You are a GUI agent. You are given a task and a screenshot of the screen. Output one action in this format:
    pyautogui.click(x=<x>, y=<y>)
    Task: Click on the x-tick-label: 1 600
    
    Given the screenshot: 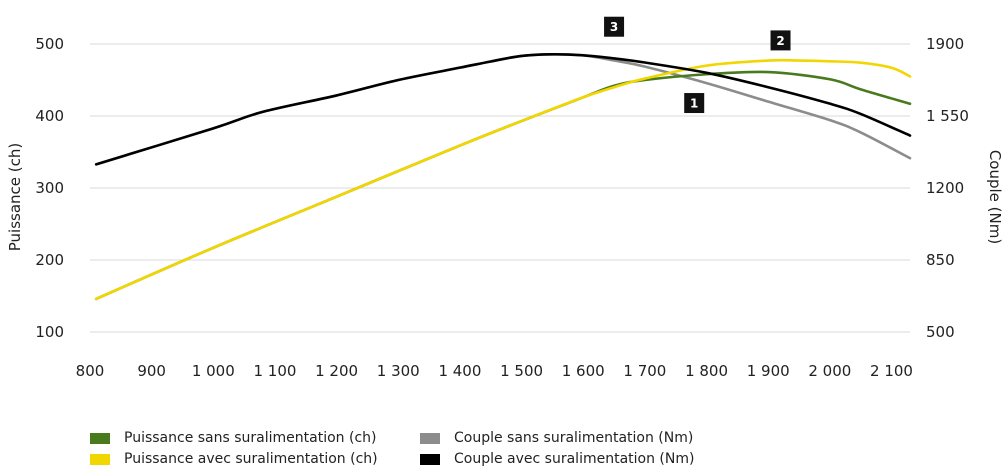 What is the action you would take?
    pyautogui.click(x=583, y=371)
    